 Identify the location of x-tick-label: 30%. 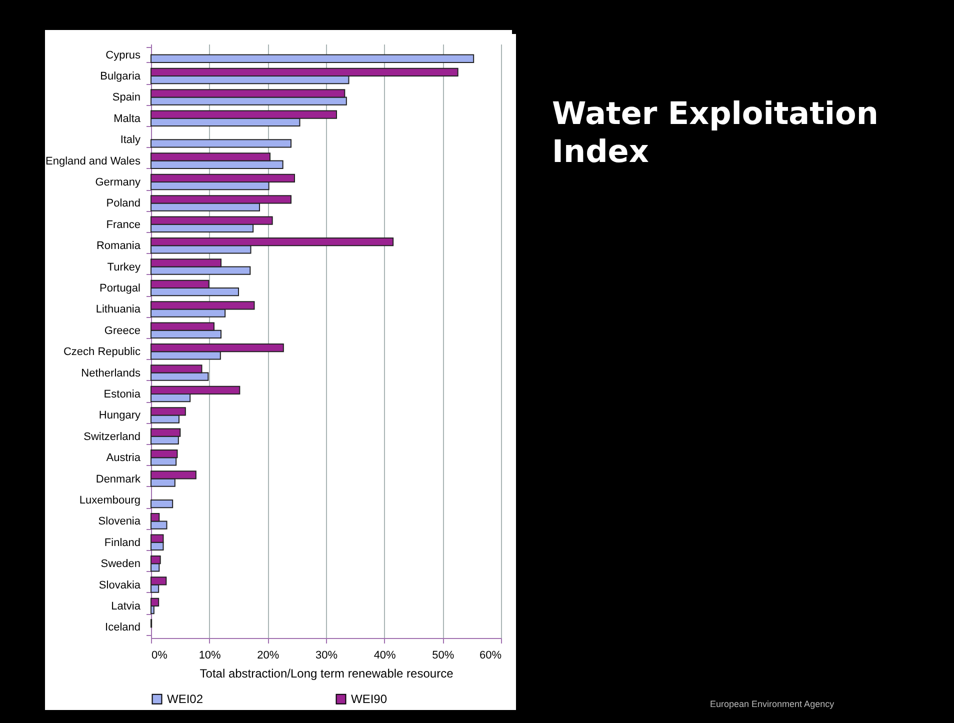
(326, 656).